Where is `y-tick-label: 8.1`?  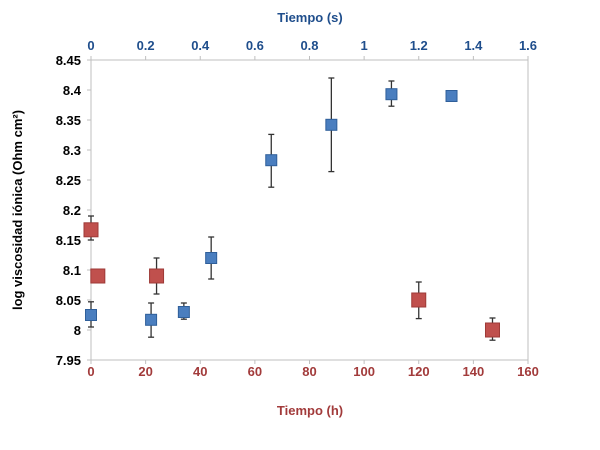 y-tick-label: 8.1 is located at coordinates (72, 270).